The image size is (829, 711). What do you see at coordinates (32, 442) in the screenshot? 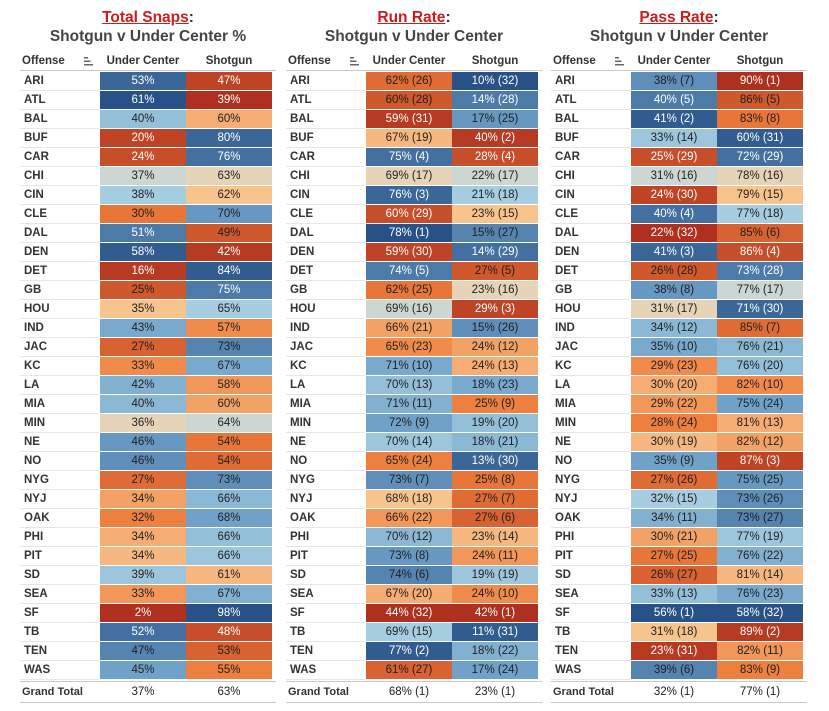
I see `team-label: NE` at bounding box center [32, 442].